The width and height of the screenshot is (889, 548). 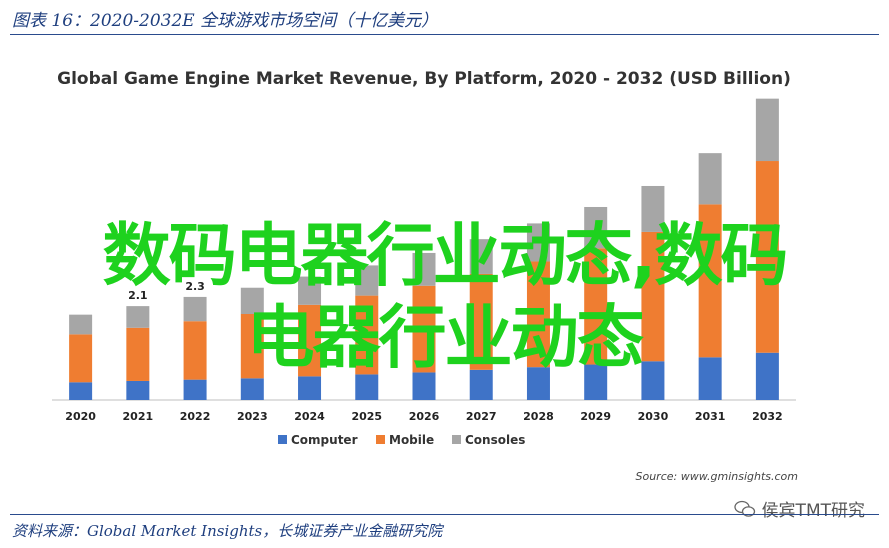 I want to click on caption-divider, so click(x=444, y=34).